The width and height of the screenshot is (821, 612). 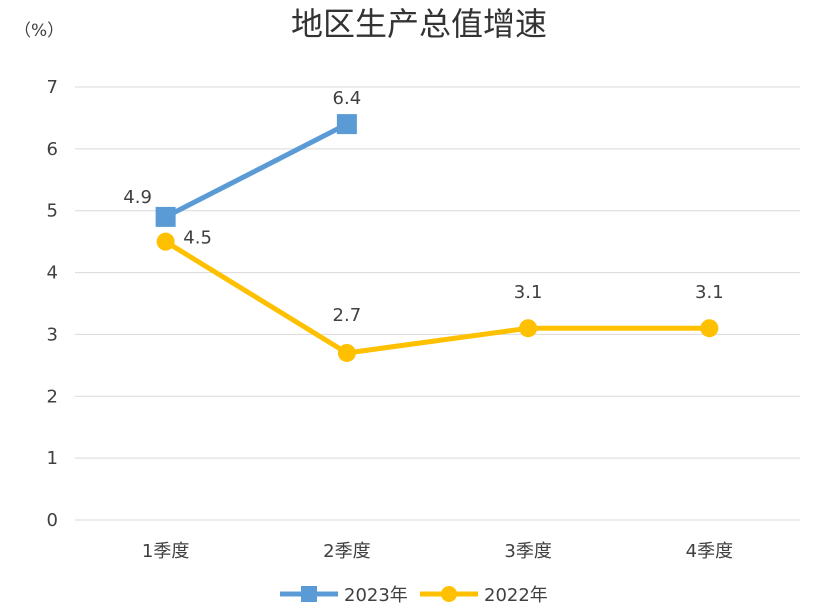 What do you see at coordinates (347, 98) in the screenshot?
I see `data-label: 6.4` at bounding box center [347, 98].